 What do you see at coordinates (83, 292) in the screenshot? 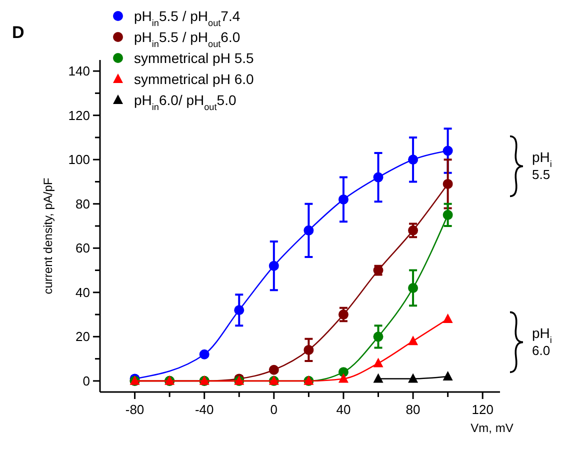
I see `y-tick-label: 40` at bounding box center [83, 292].